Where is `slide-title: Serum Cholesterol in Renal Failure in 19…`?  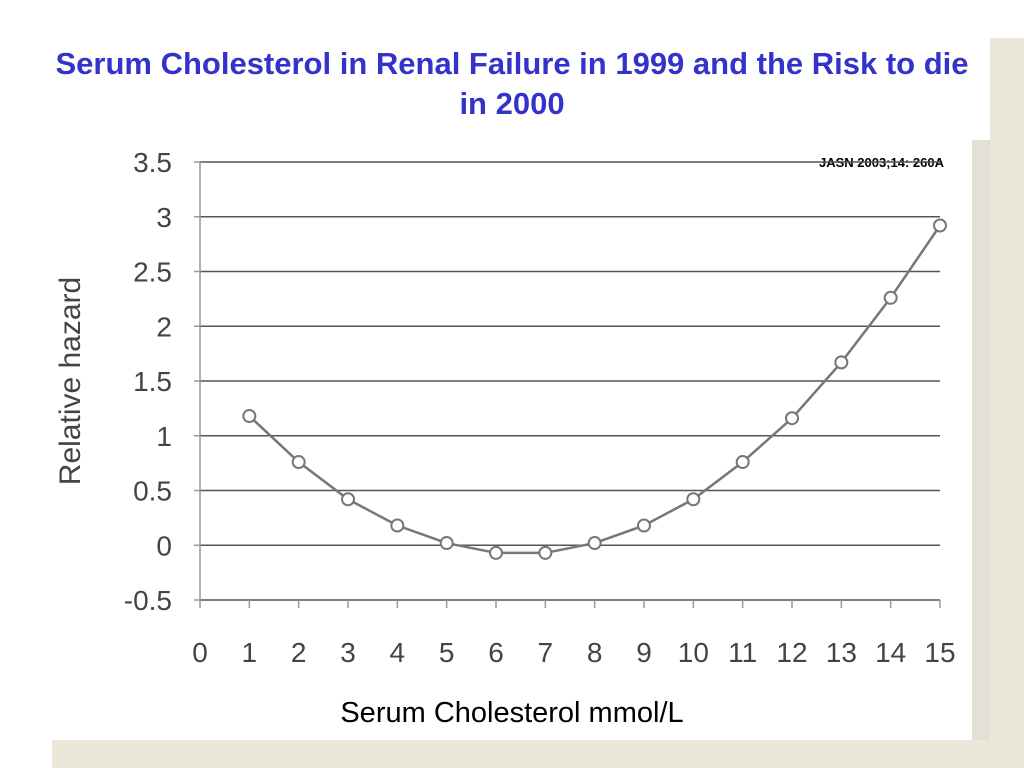 slide-title: Serum Cholesterol in Renal Failure in 19… is located at coordinates (512, 83).